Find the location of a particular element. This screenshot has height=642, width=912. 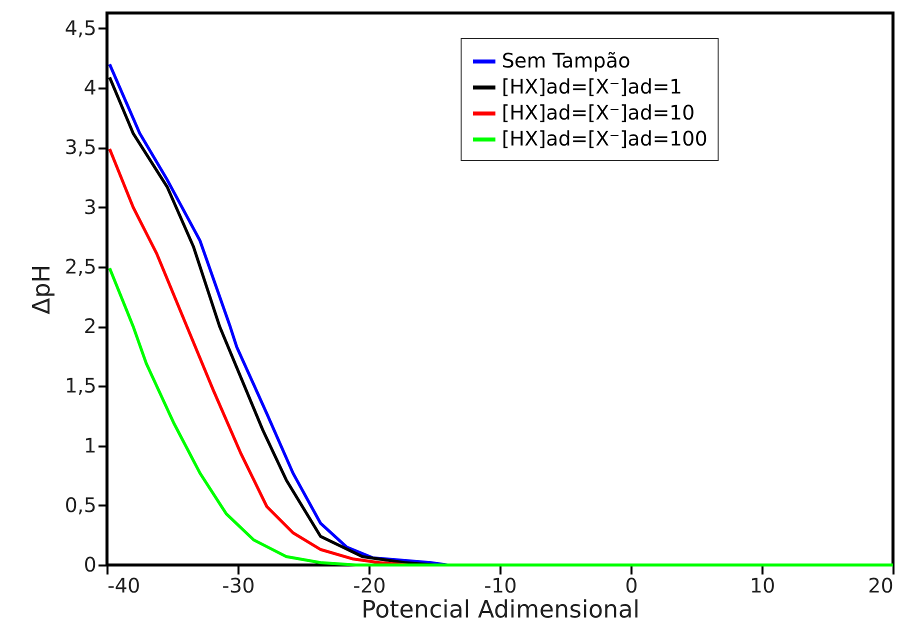

y-tick-label: 2 is located at coordinates (90, 326).